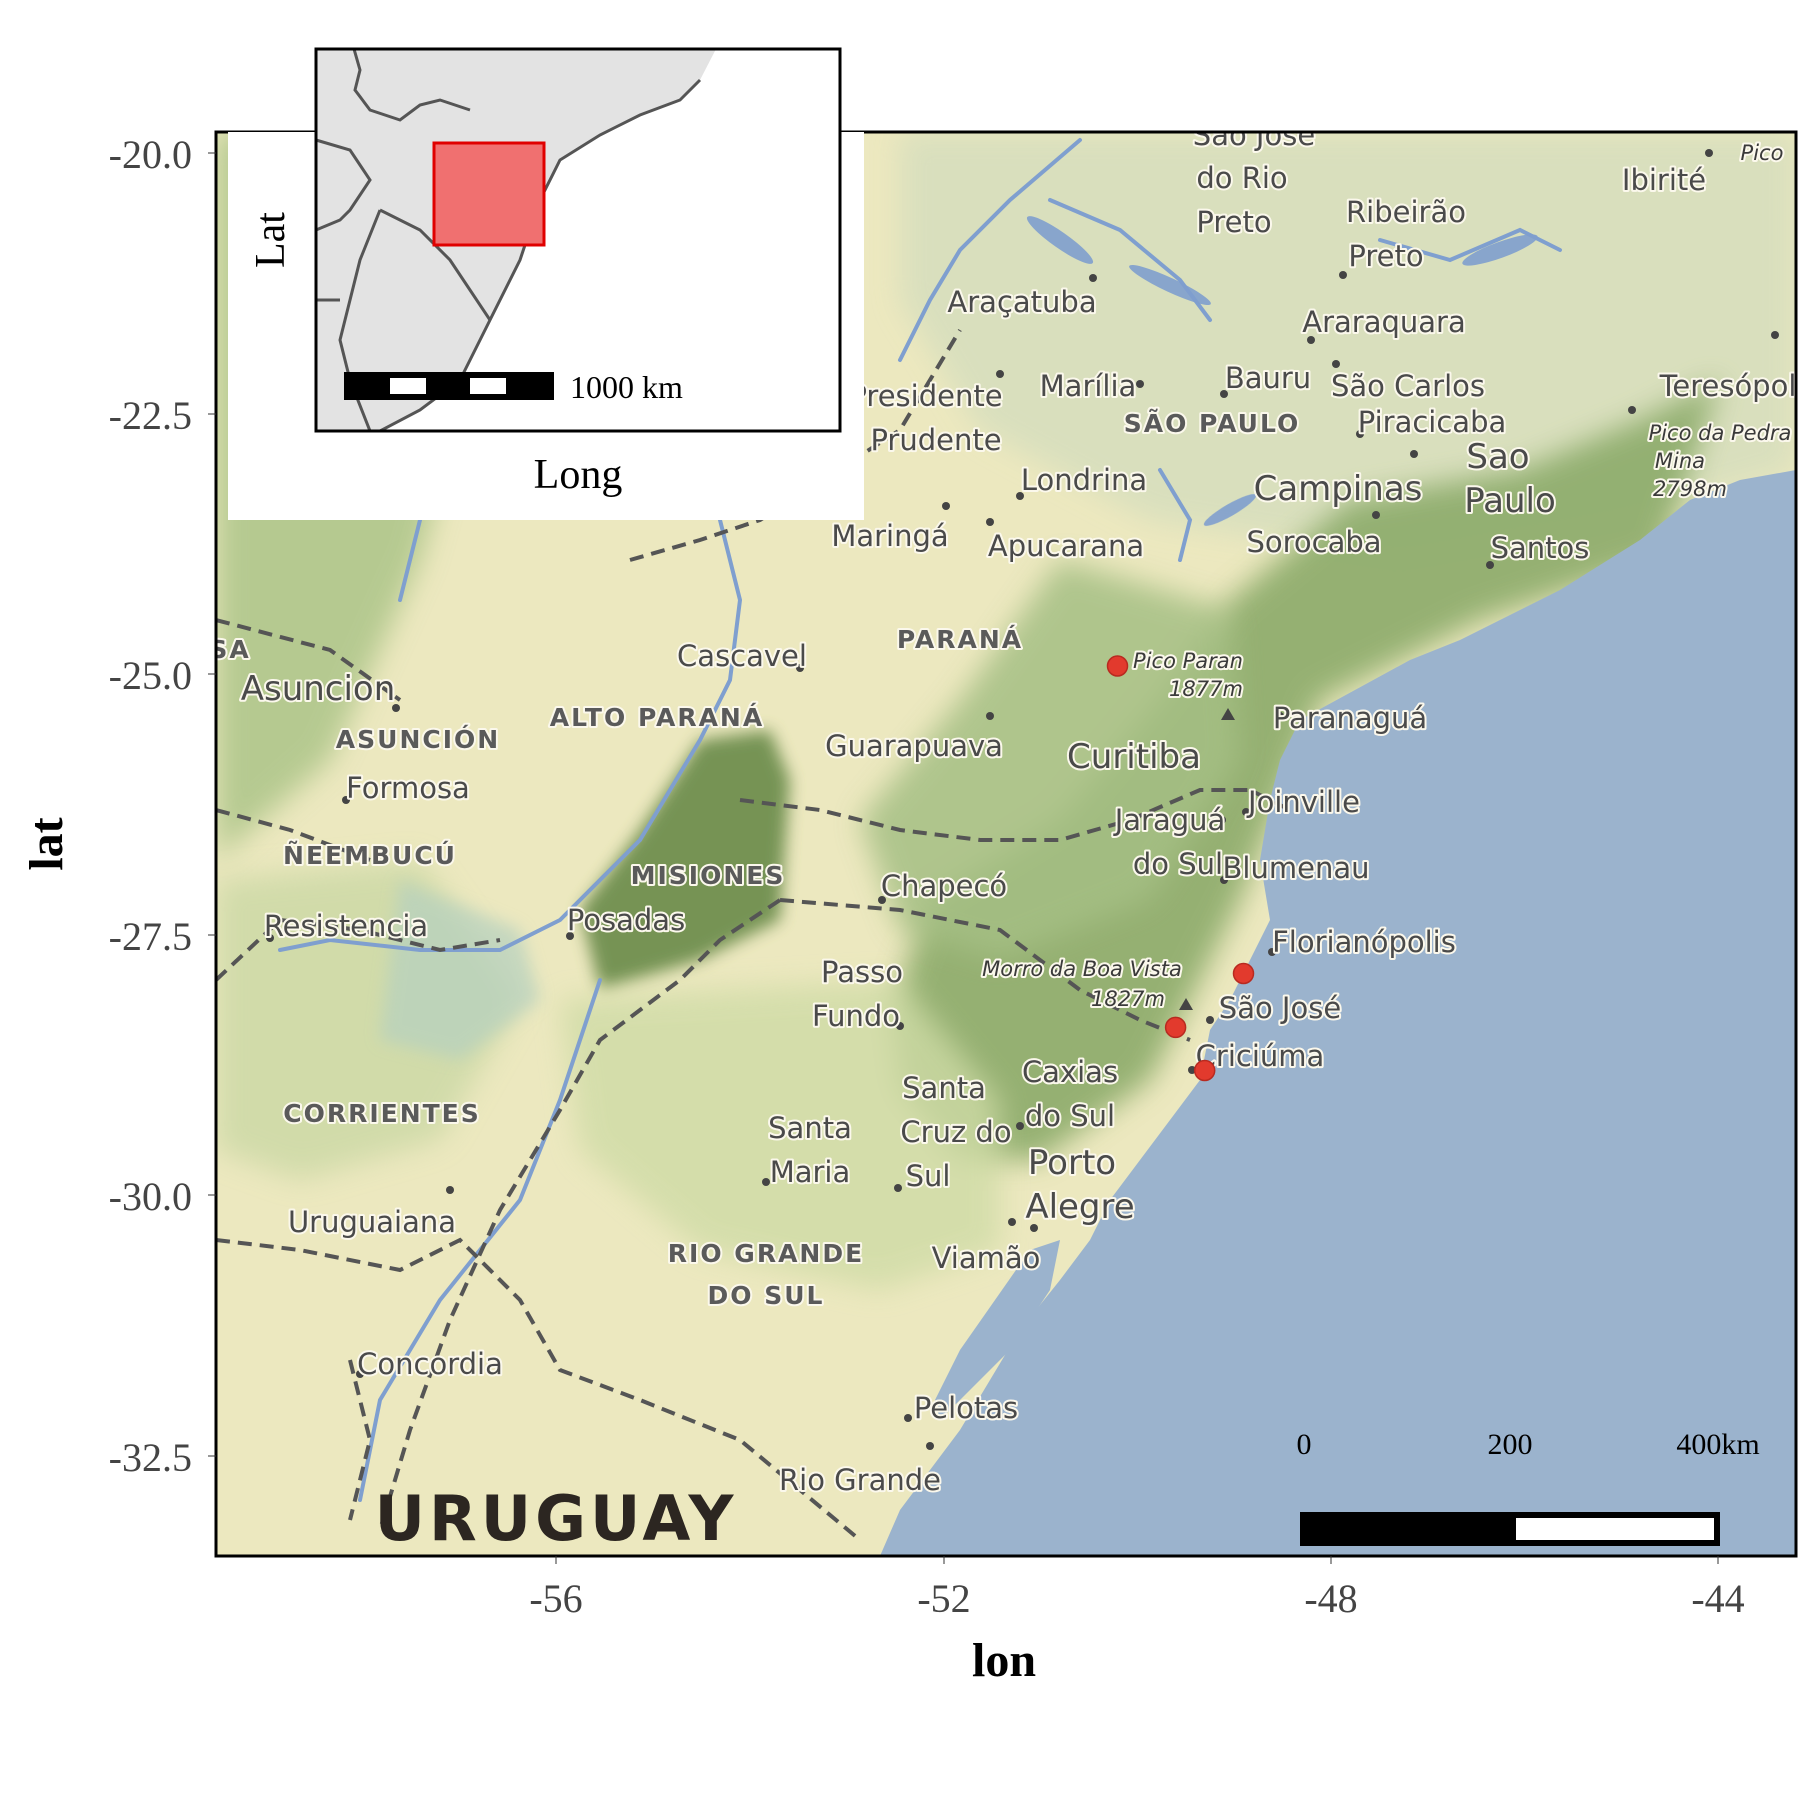 This screenshot has width=1800, height=1800. What do you see at coordinates (150, 154) in the screenshot?
I see `y-tick-label: -20.0` at bounding box center [150, 154].